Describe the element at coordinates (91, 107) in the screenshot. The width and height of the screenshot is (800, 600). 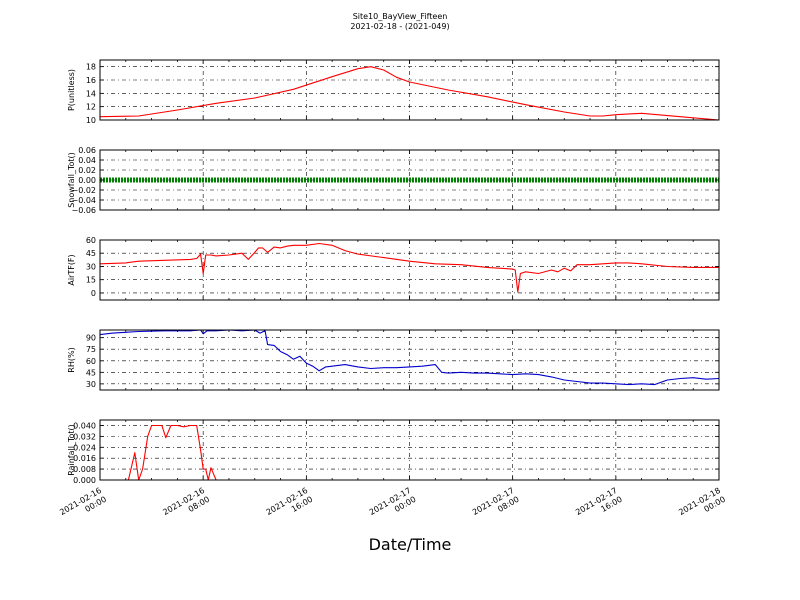
I see `y-tick-label: 12` at that location.